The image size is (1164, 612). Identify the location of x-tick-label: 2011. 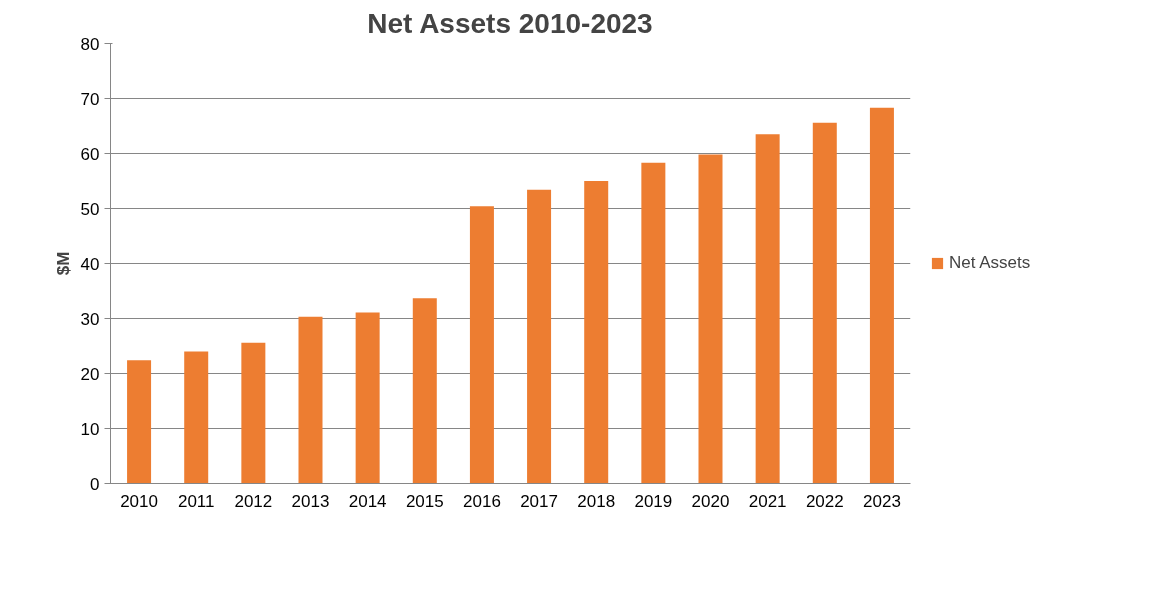
(196, 501).